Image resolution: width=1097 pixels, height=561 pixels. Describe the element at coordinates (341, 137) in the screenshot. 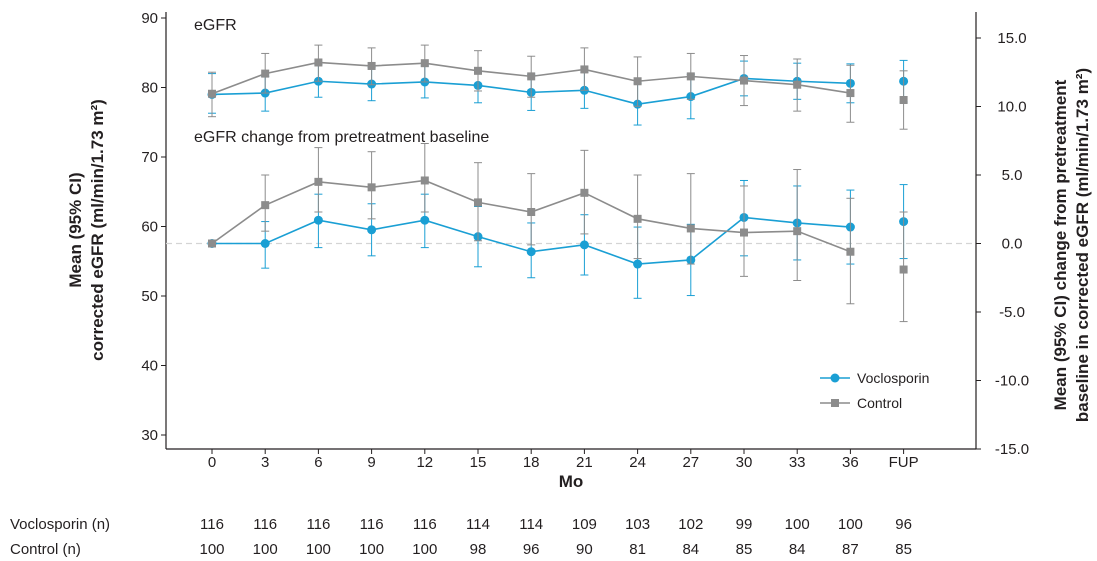

I see `panel-label-change: eGFR change from pretreatment baseline` at that location.